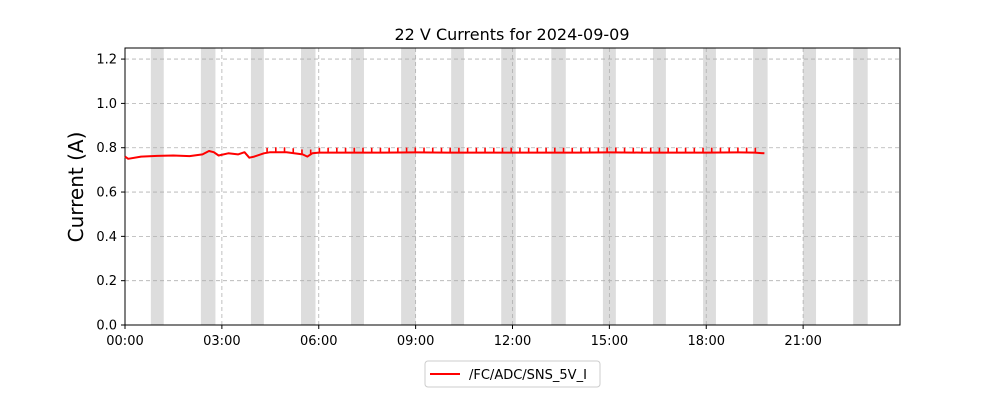 This screenshot has width=1000, height=400. I want to click on y-tick-label: 1.2, so click(106, 60).